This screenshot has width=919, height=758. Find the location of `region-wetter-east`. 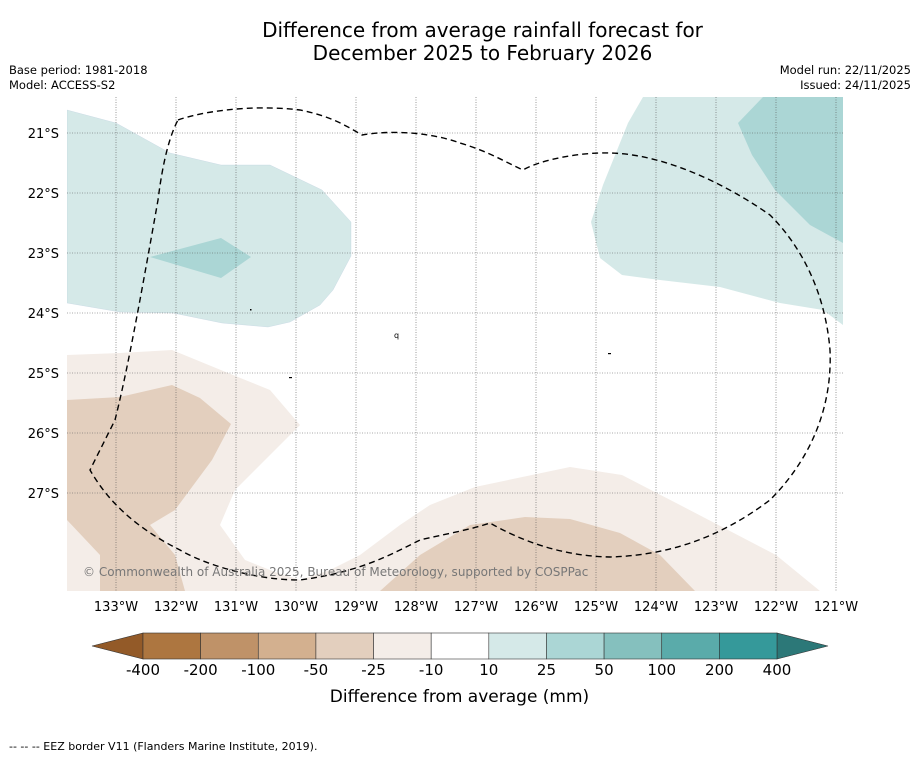

region-wetter-east is located at coordinates (790, 170).